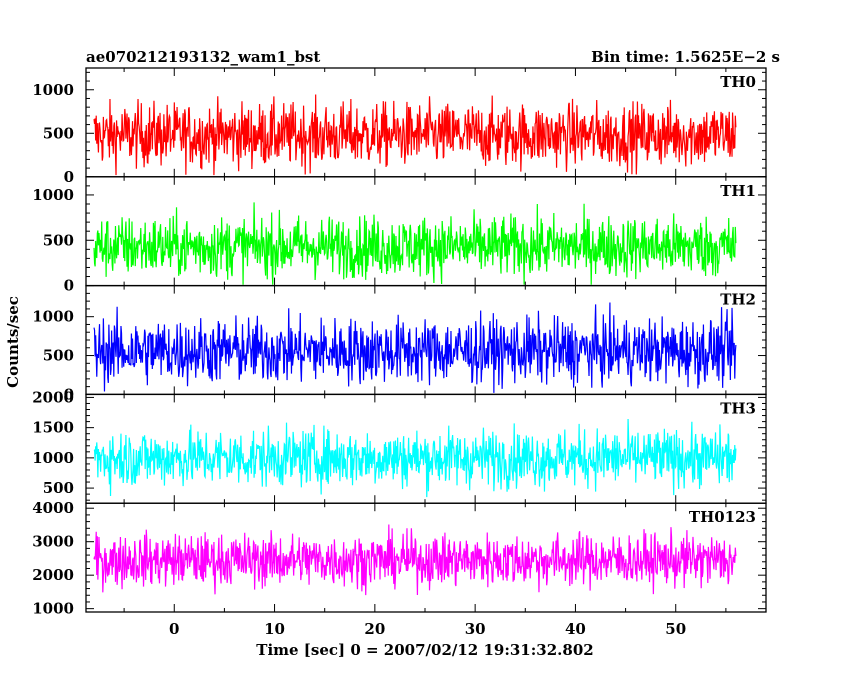 The height and width of the screenshot is (680, 850). Describe the element at coordinates (53, 542) in the screenshot. I see `y-tick-label: 3000` at that location.